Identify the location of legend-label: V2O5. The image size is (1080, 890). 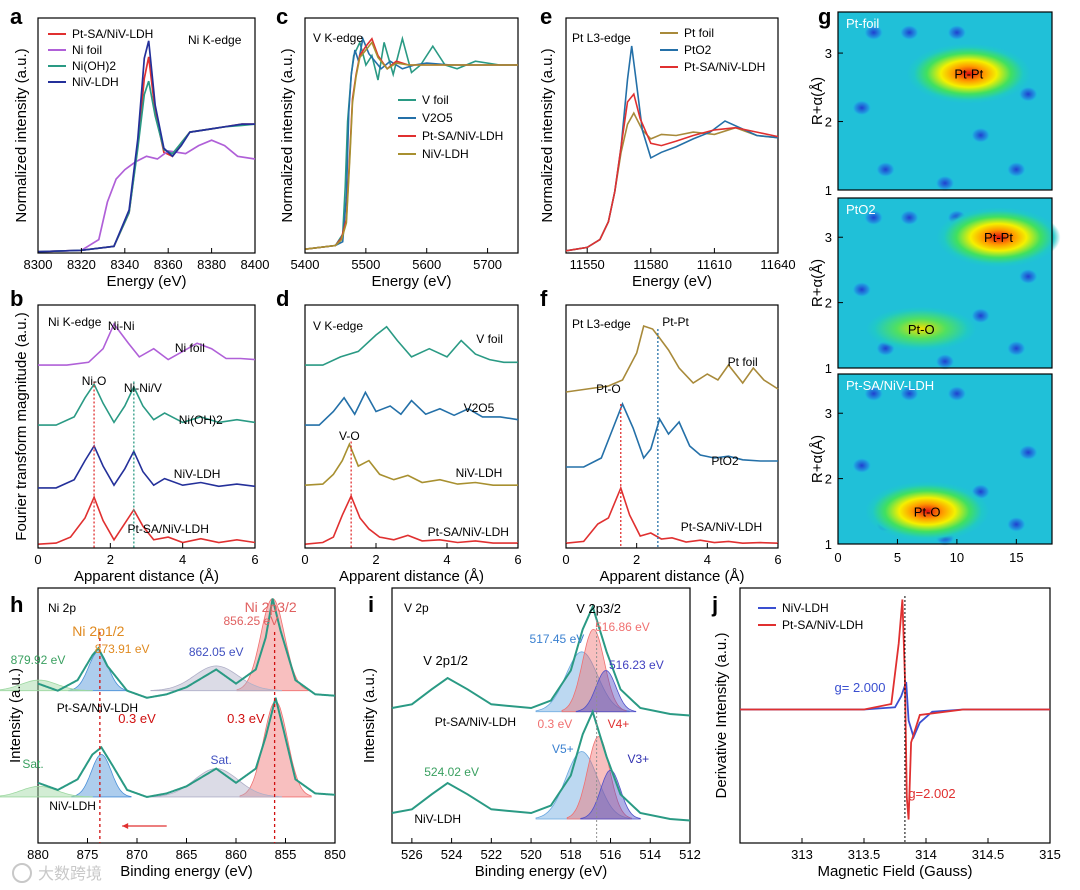
(437, 118).